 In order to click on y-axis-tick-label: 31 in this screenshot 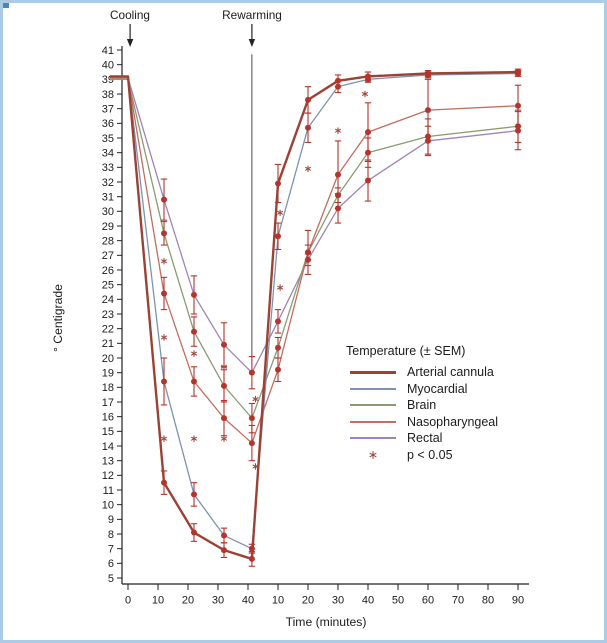, I will do `click(108, 197)`.